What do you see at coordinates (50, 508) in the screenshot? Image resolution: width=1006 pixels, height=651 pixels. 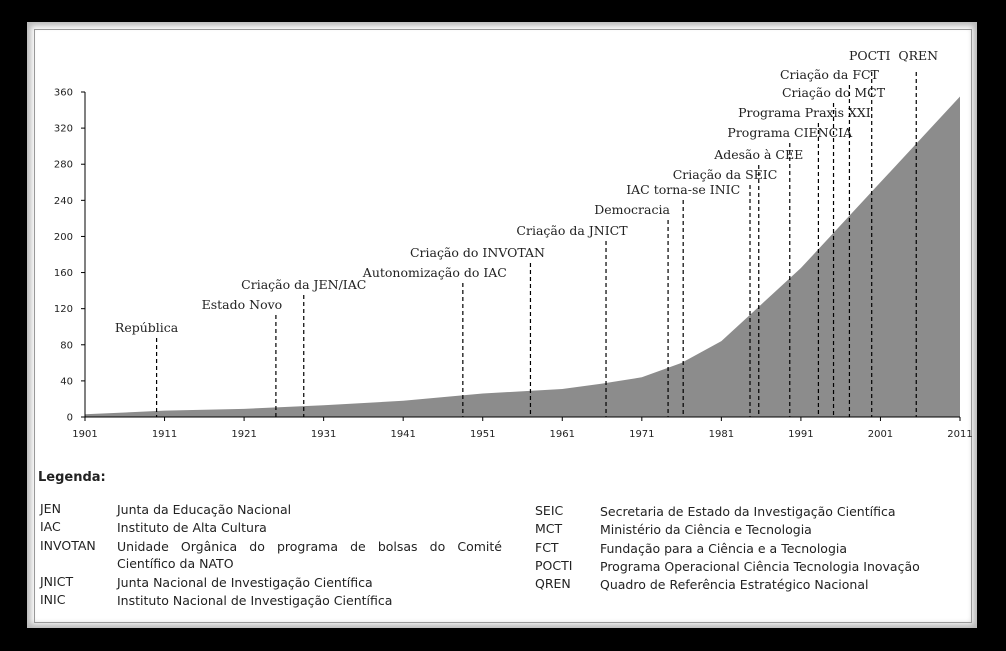 I see `legend-abbr: JEN` at bounding box center [50, 508].